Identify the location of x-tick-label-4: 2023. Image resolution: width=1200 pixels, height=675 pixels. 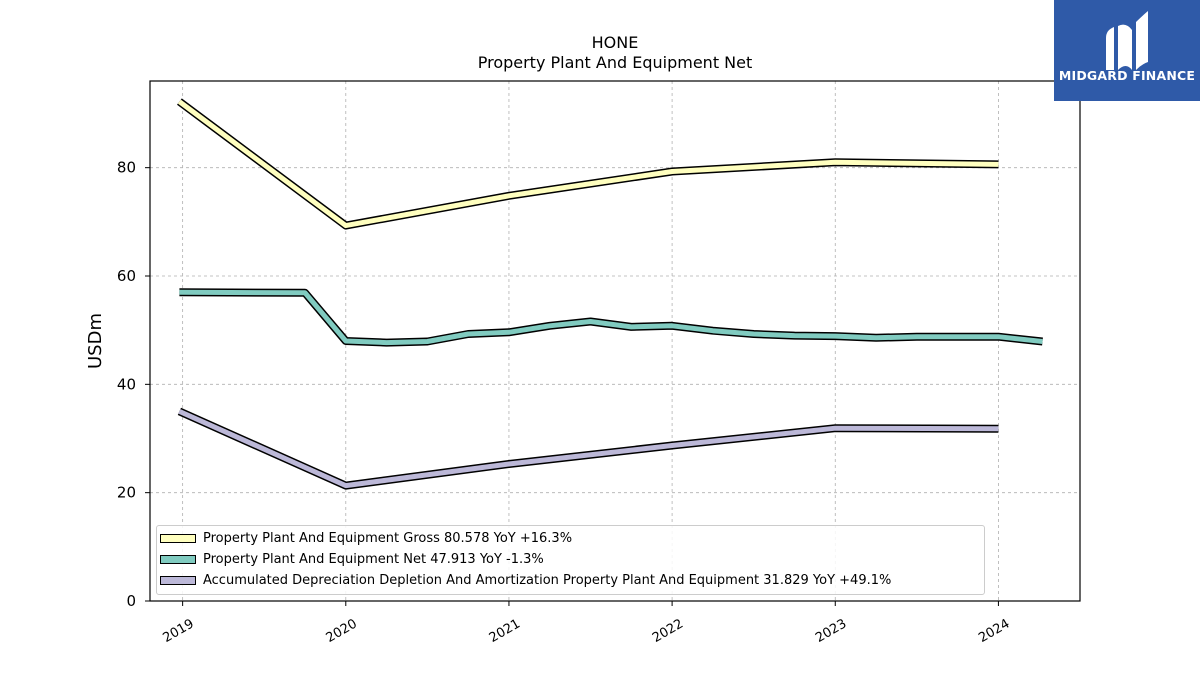
(831, 631).